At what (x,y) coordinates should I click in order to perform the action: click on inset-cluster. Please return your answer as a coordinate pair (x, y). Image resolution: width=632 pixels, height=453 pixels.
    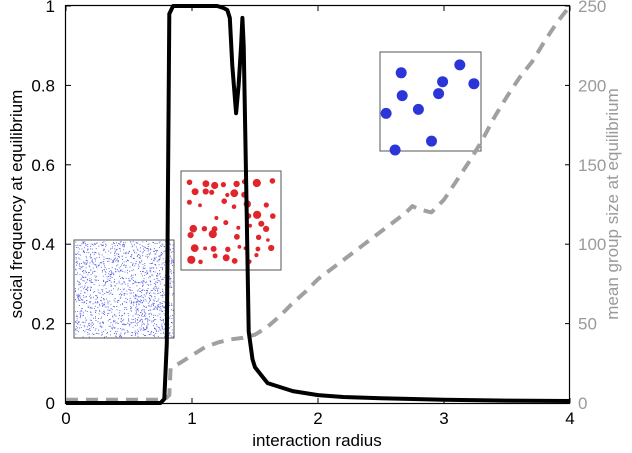
    Looking at the image, I should click on (212, 234).